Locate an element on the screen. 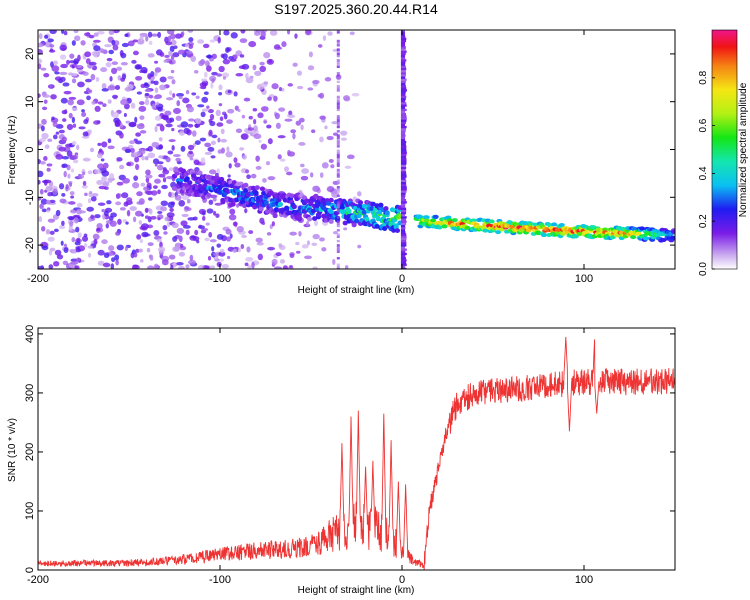  y-tick-label: 100 is located at coordinates (30, 511).